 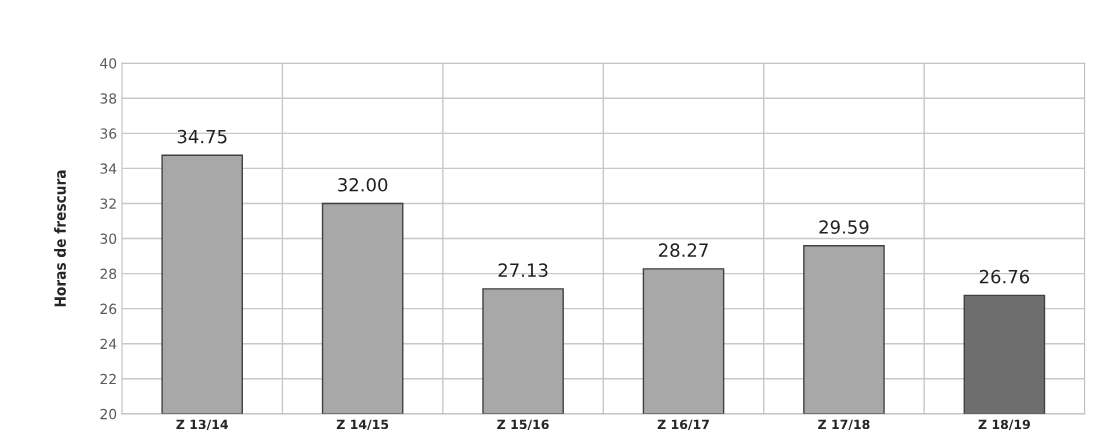 I want to click on x-tick-label: Z 18/19, so click(x=1004, y=425).